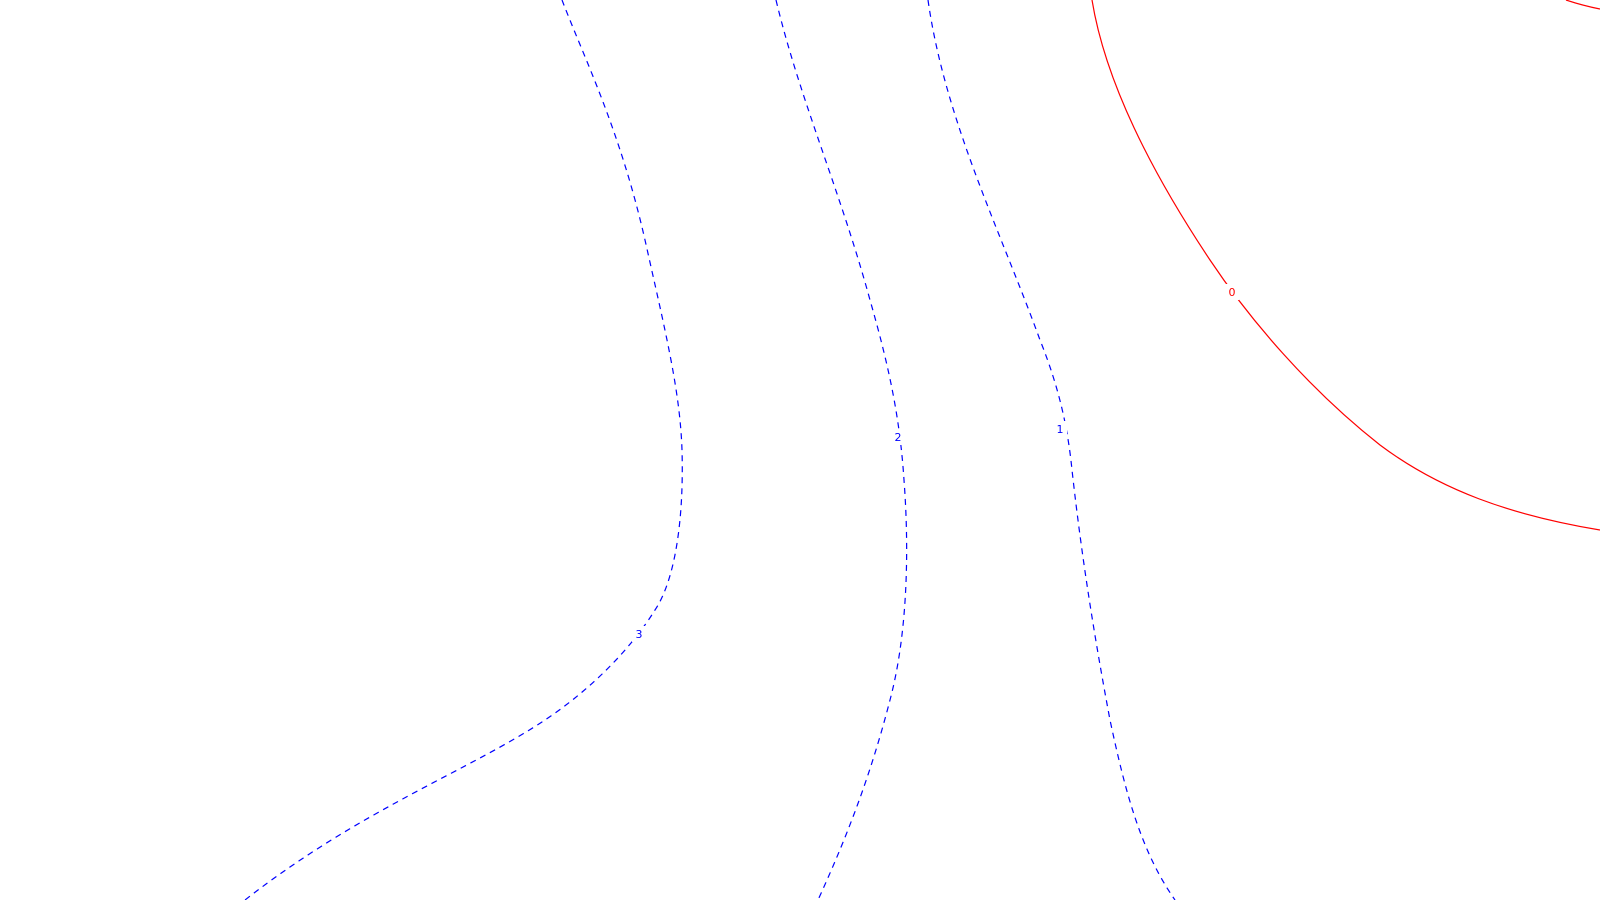 This screenshot has height=900, width=1600. Describe the element at coordinates (639, 634) in the screenshot. I see `contour-label-3: 3` at that location.